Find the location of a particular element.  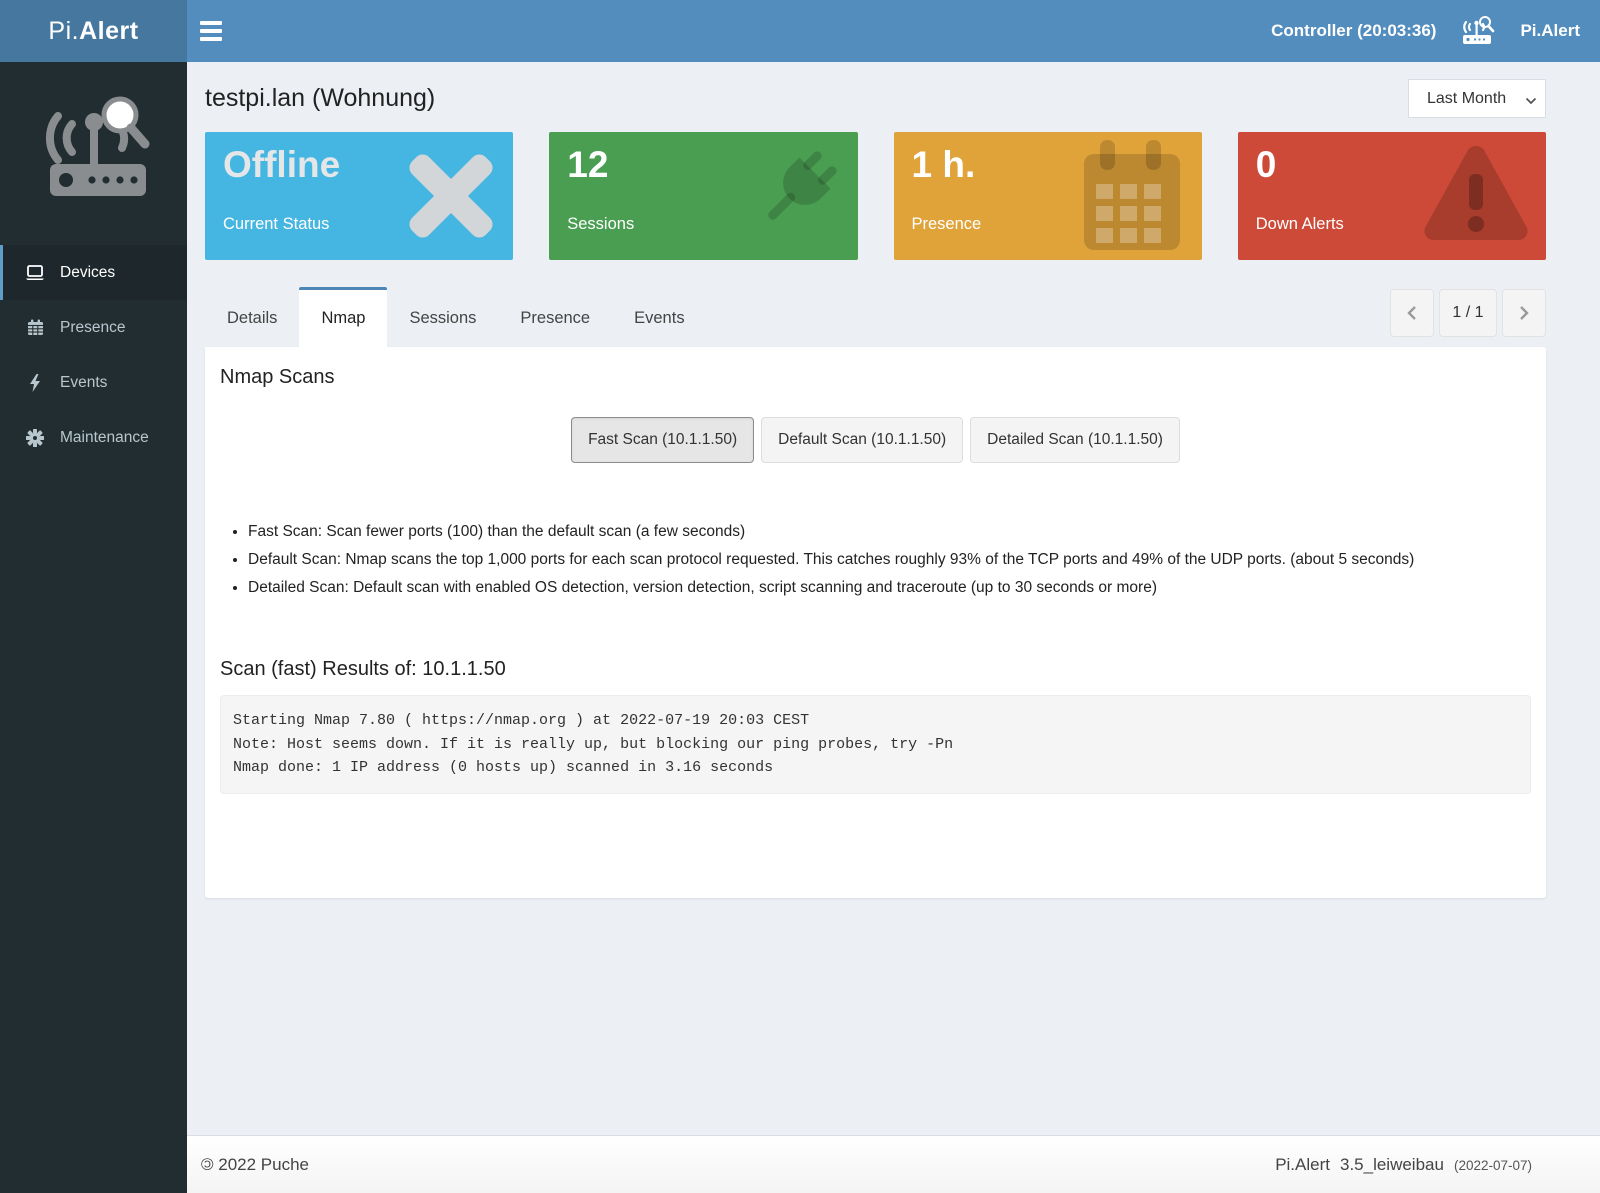

sidebar-item-label: Presence is located at coordinates (93, 327).